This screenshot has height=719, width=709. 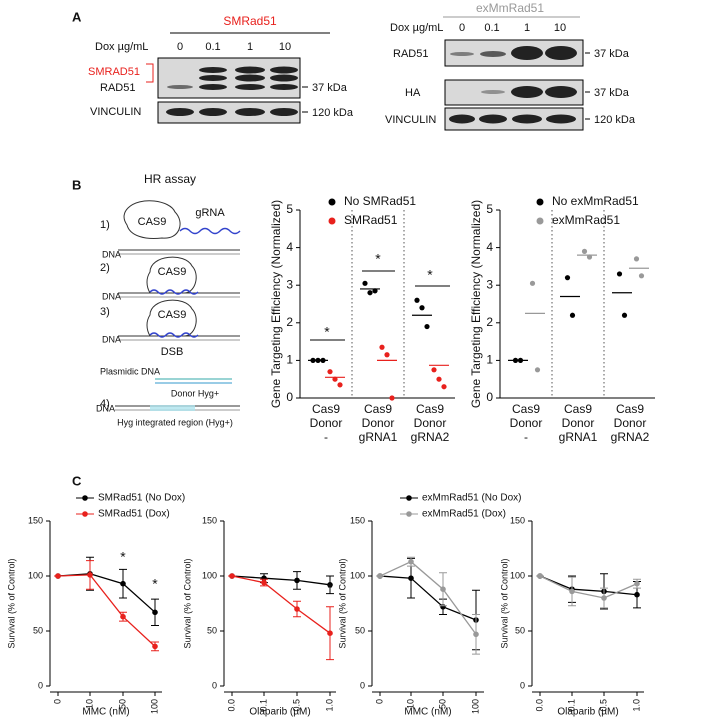 I want to click on blot, so click(x=229, y=112).